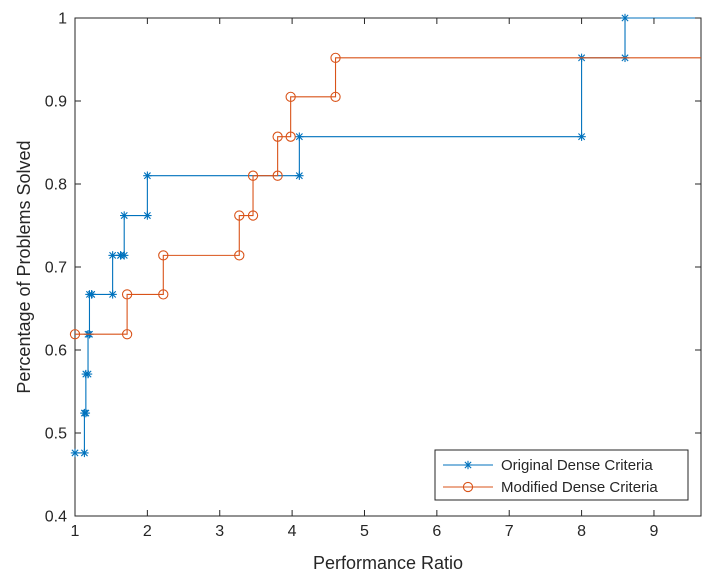 This screenshot has width=702, height=579. Describe the element at coordinates (509, 531) in the screenshot. I see `x-tick-label: 7` at that location.